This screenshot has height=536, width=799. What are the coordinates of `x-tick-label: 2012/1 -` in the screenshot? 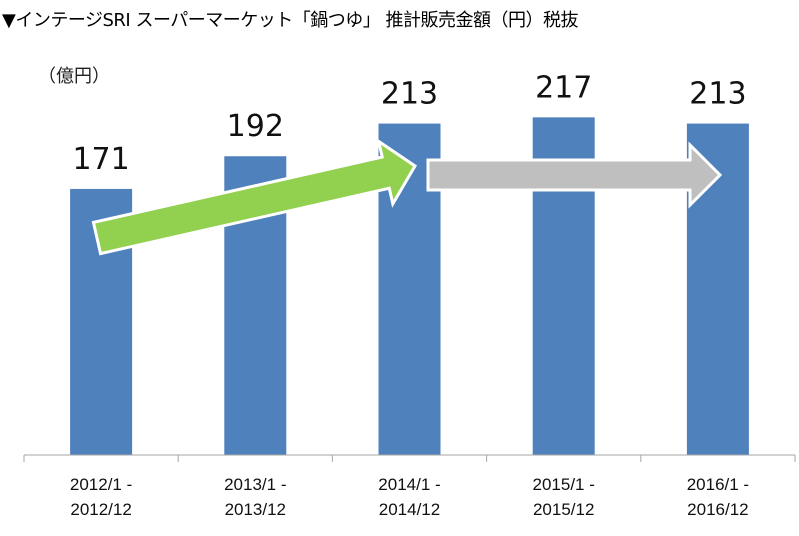 It's located at (101, 484).